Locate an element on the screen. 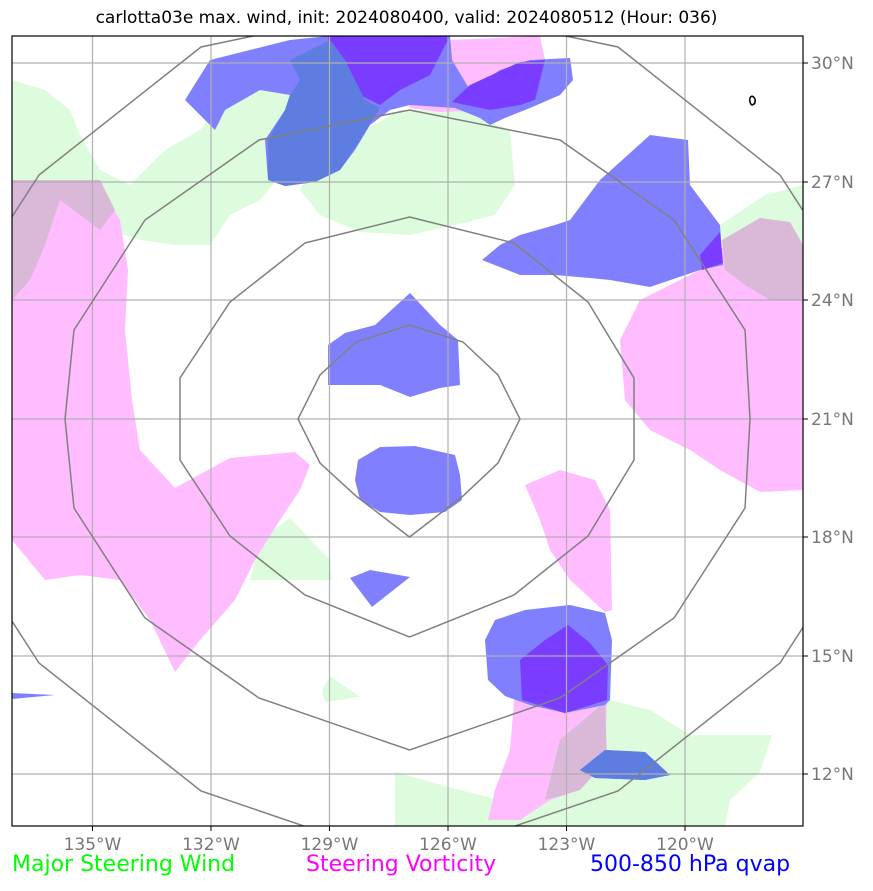  lon-tick-label: 123°W is located at coordinates (567, 845).